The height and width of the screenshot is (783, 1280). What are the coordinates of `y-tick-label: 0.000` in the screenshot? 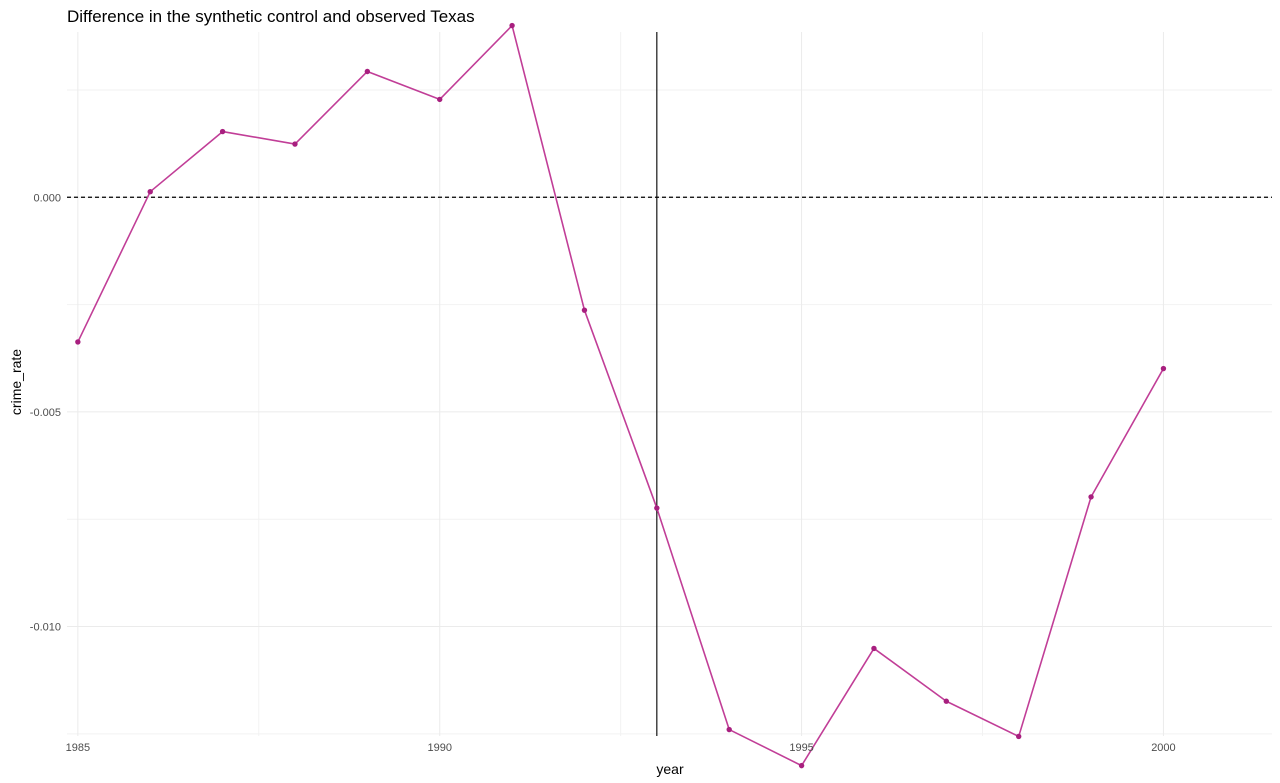 It's located at (47, 198).